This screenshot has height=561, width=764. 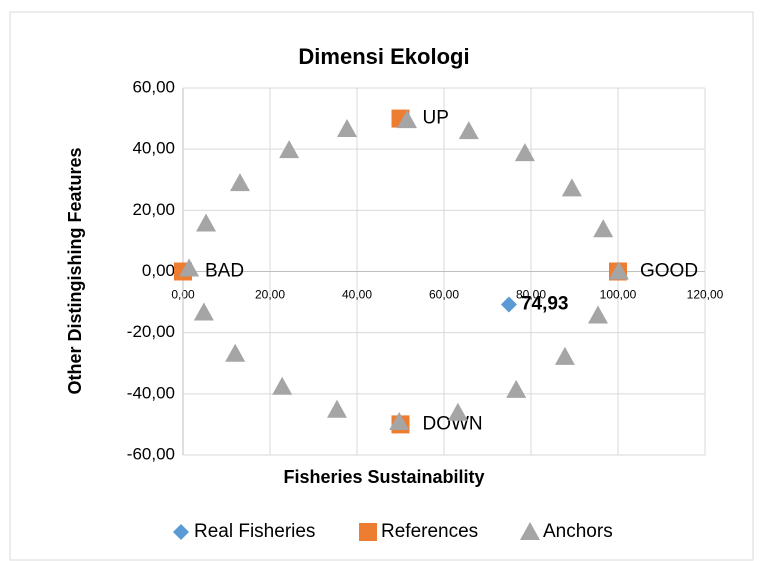 I want to click on y-tick-label: -40,00, so click(x=151, y=392).